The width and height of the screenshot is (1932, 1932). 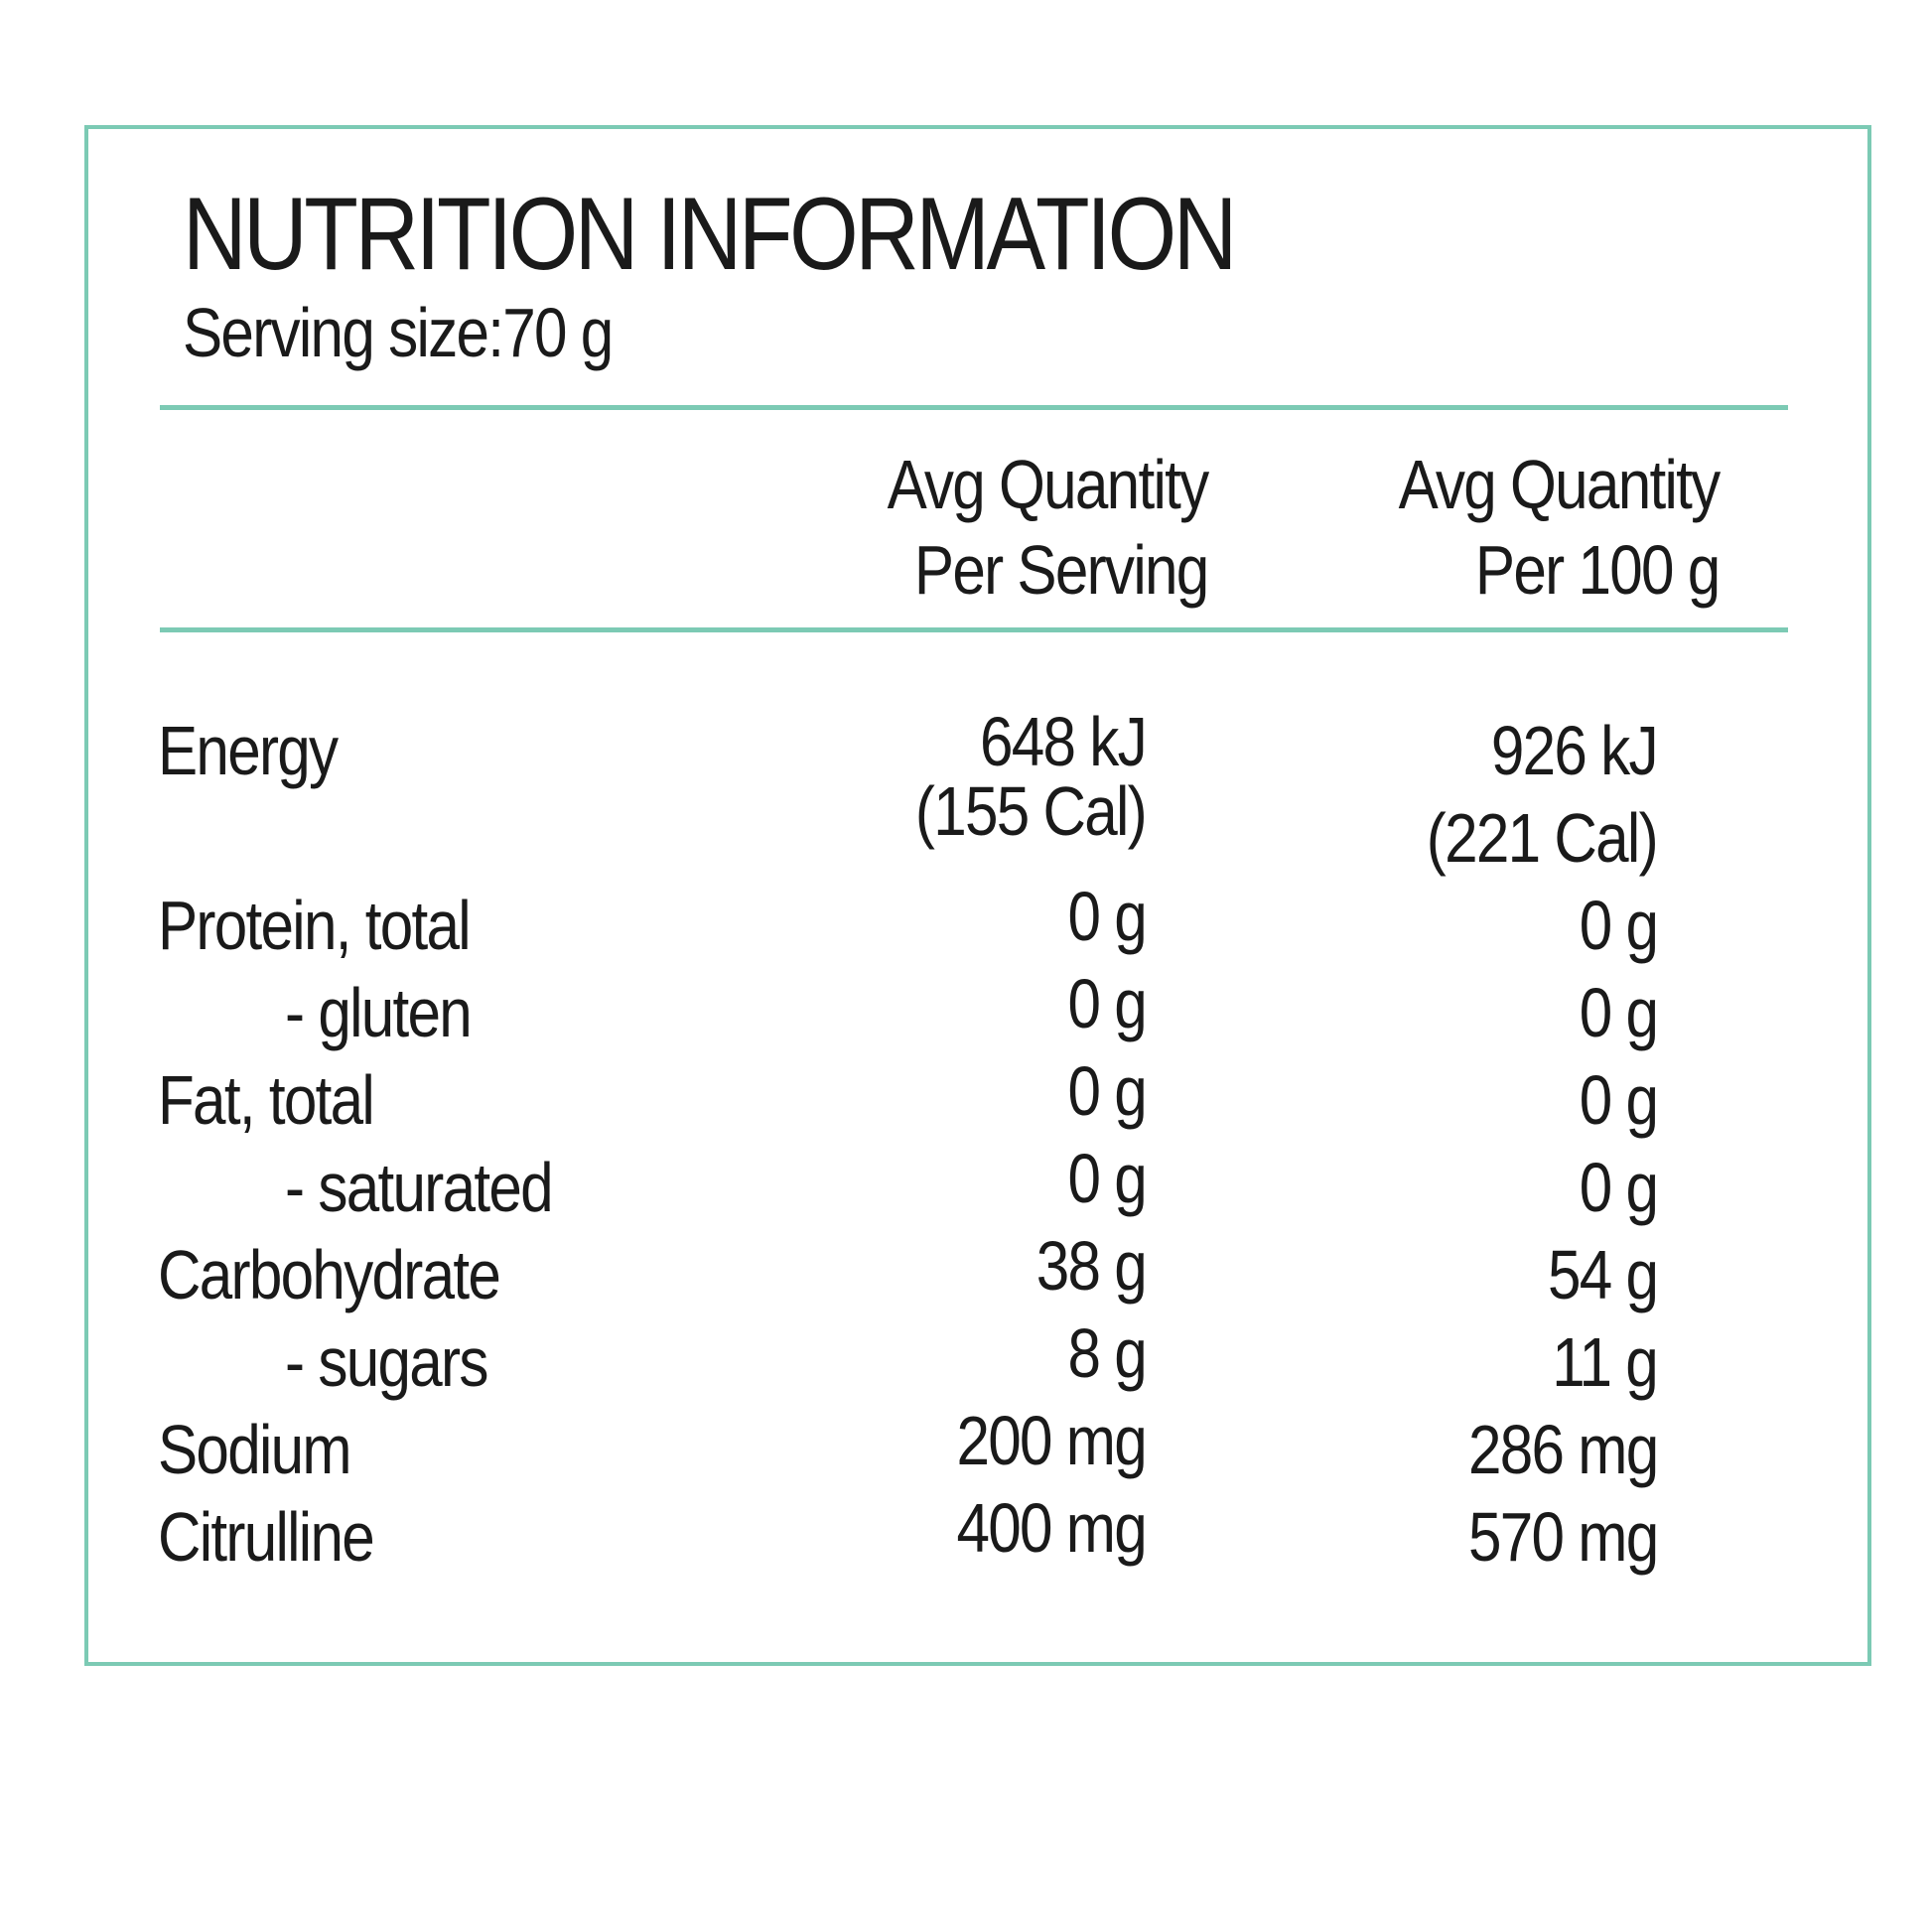 What do you see at coordinates (1063, 741) in the screenshot?
I see `value-line: 648 kJ` at bounding box center [1063, 741].